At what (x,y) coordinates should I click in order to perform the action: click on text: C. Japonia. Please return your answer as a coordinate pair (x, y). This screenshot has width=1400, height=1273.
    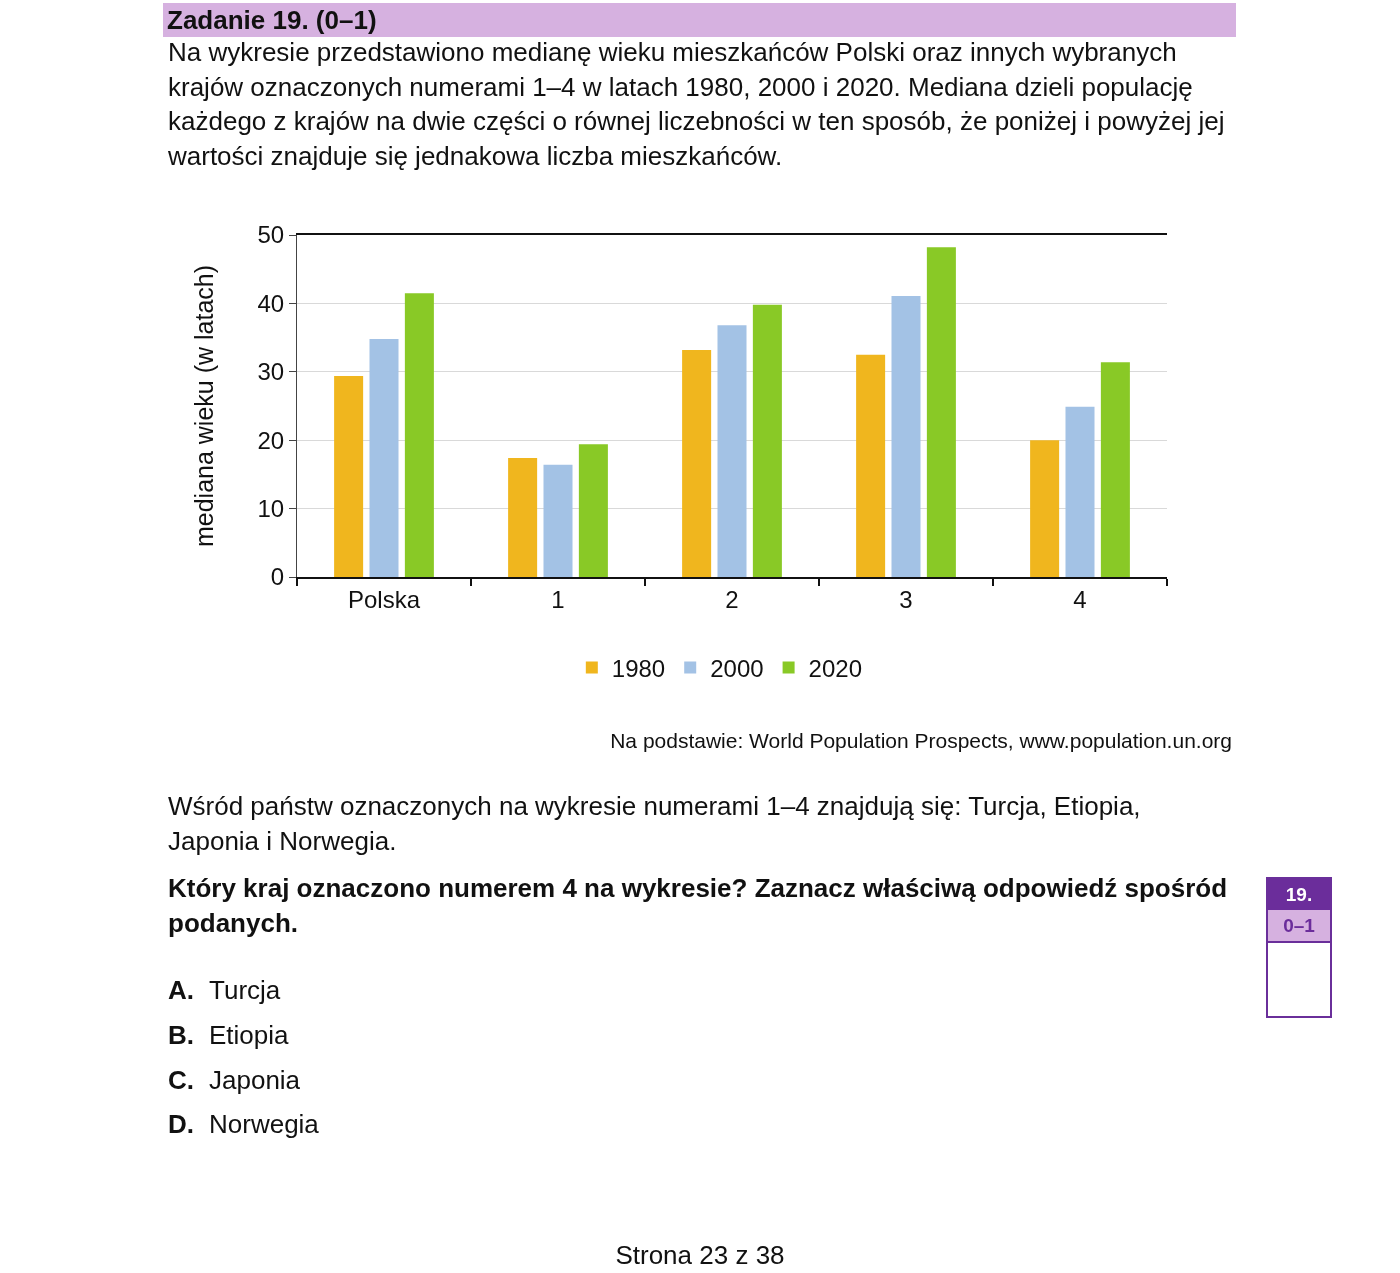
    Looking at the image, I should click on (234, 1080).